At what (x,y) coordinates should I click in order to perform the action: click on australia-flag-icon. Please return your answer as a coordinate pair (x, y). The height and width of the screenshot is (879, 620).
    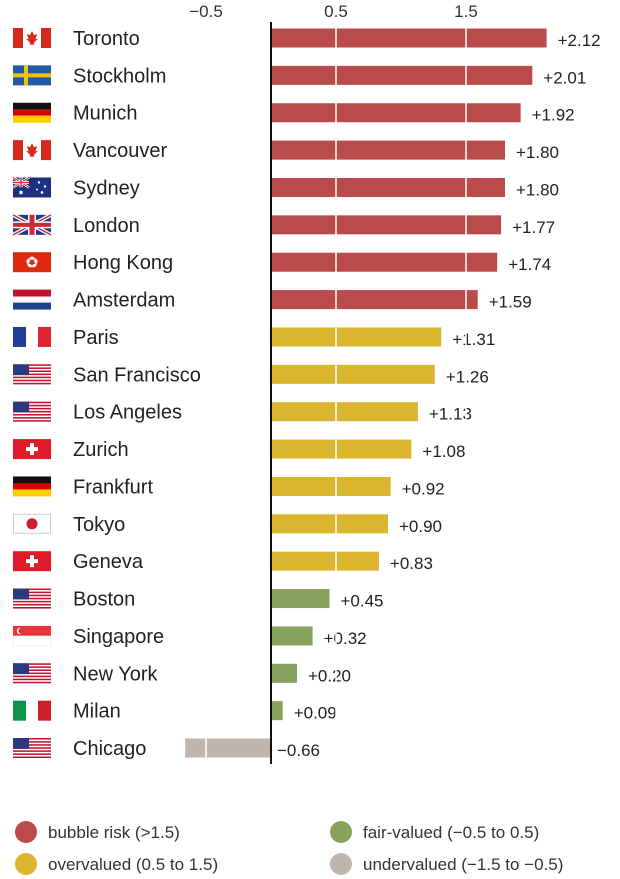
    Looking at the image, I should click on (31, 187).